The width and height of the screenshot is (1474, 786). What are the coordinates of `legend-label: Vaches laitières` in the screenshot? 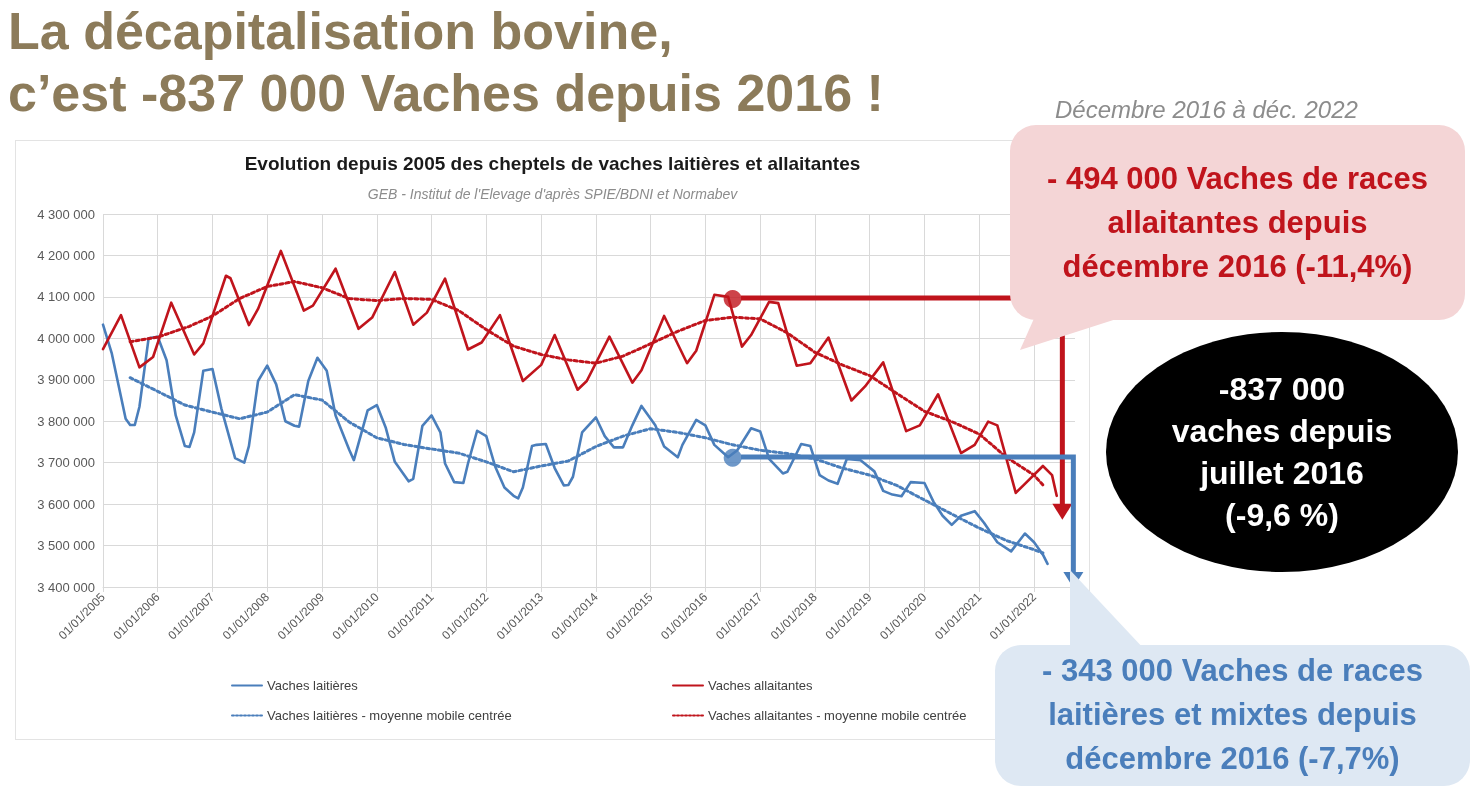 It's located at (313, 685).